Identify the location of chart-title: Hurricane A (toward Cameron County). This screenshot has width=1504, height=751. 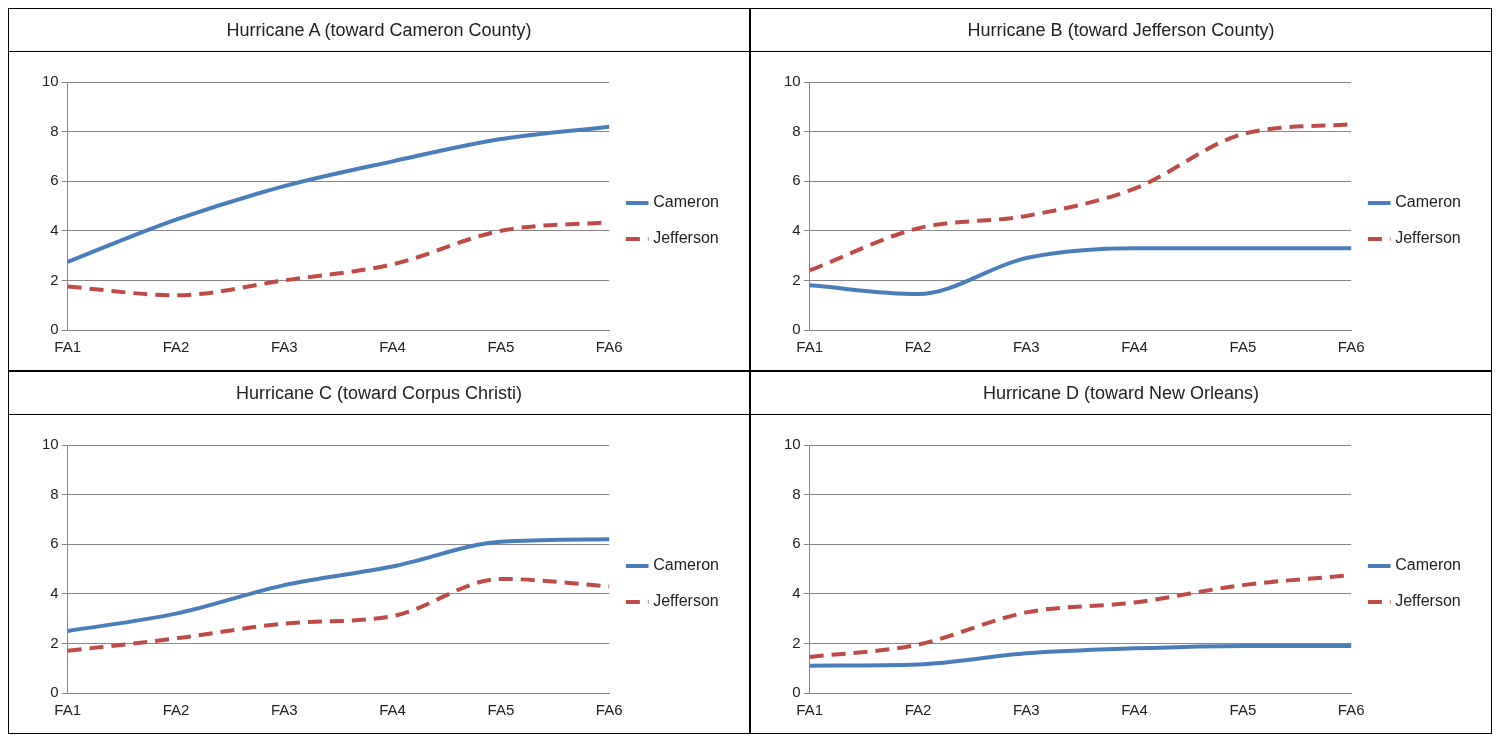
(379, 30).